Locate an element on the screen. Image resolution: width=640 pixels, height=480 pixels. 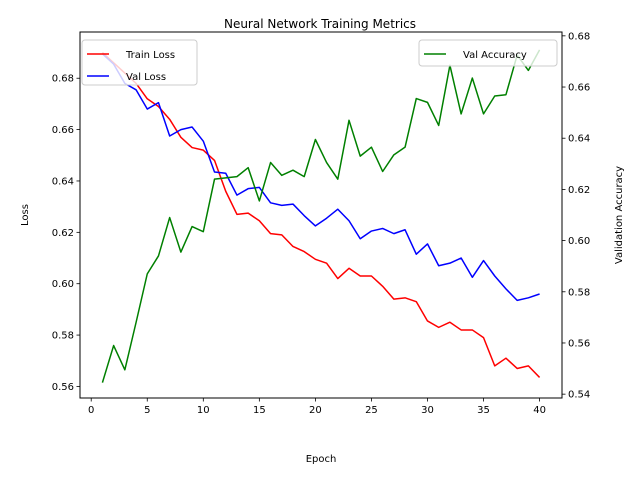
x-tick-label: 35 is located at coordinates (483, 410).